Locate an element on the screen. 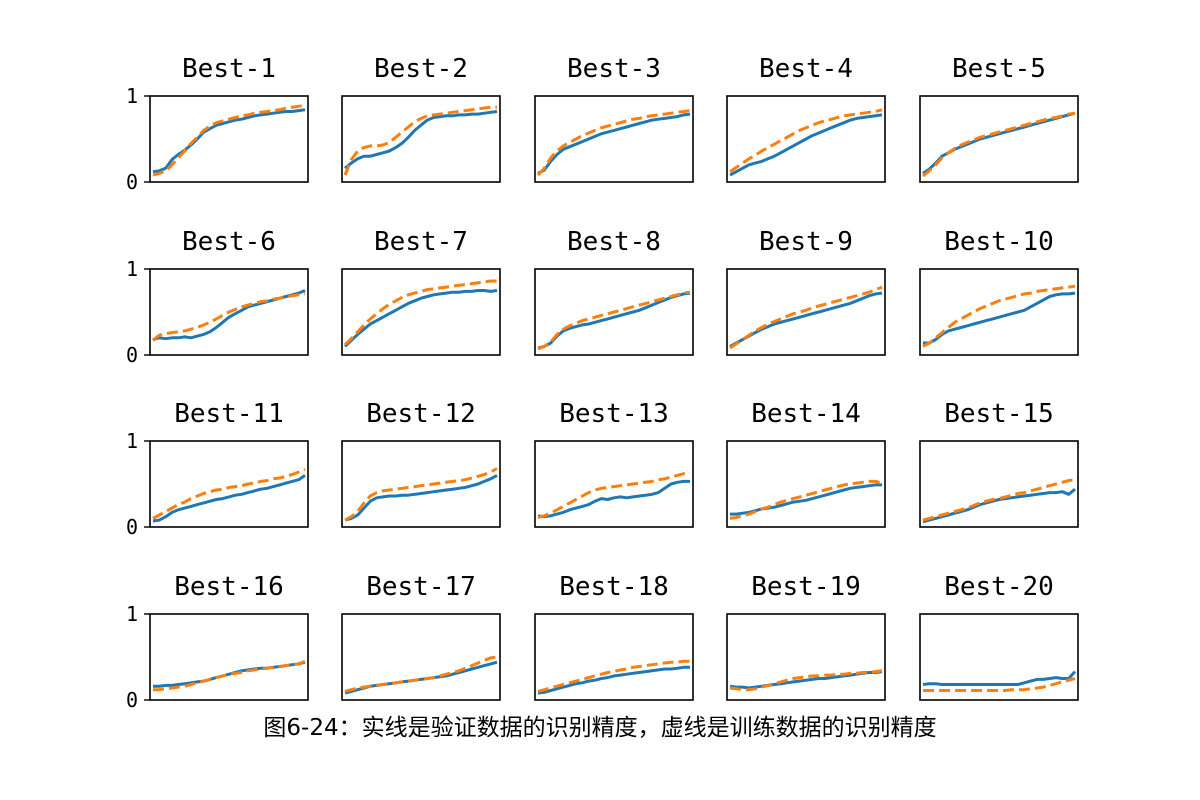 The width and height of the screenshot is (1200, 800). subplot-title: Best-13 is located at coordinates (614, 414).